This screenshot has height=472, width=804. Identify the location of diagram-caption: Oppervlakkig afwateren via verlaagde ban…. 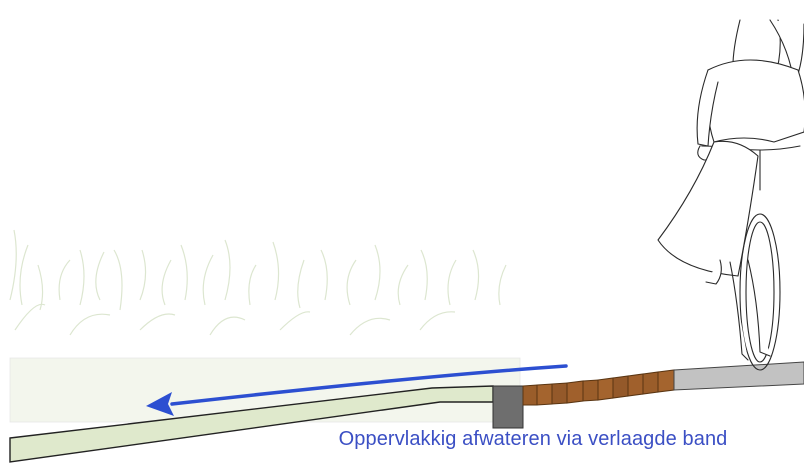
(533, 439).